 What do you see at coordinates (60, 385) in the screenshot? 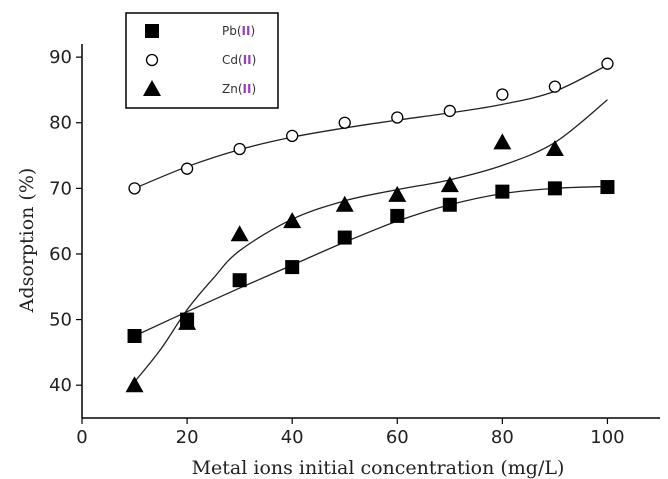
I see `y-tick-label: 40` at bounding box center [60, 385].